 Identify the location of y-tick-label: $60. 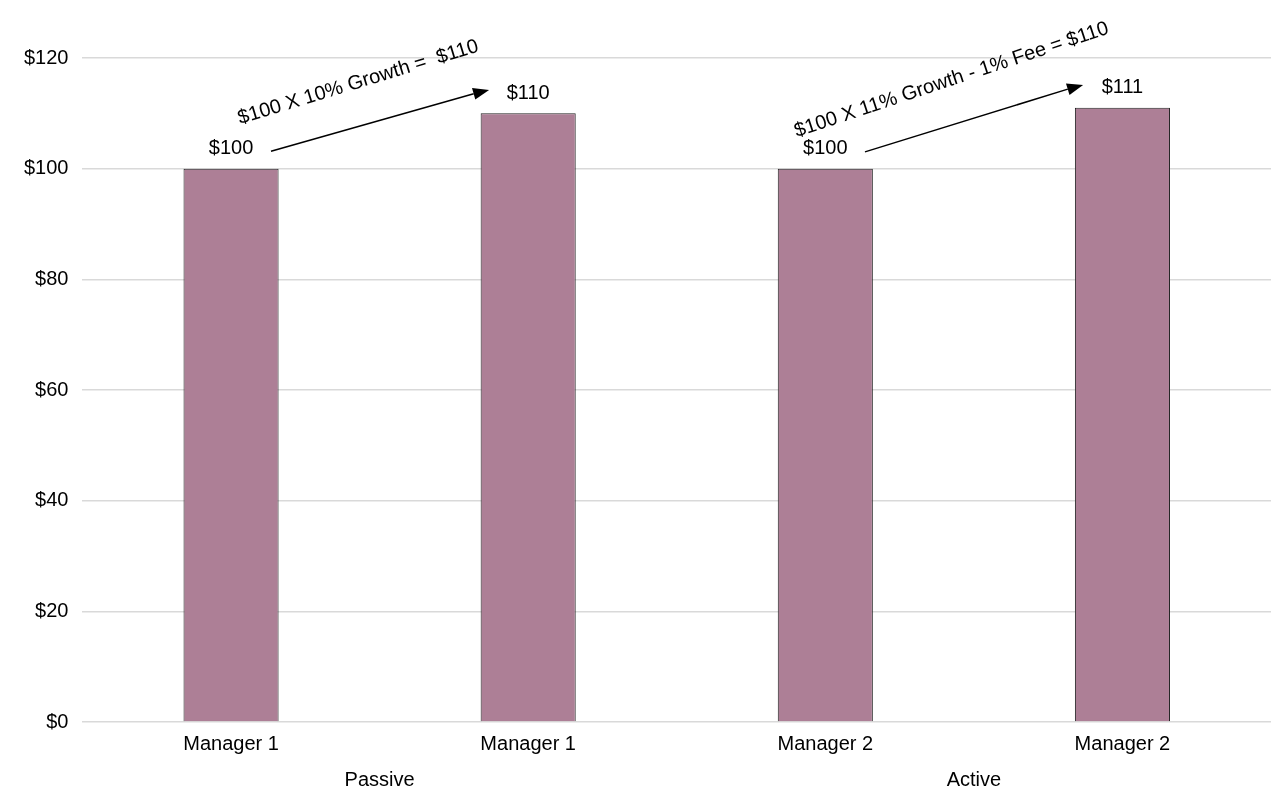
(52, 388).